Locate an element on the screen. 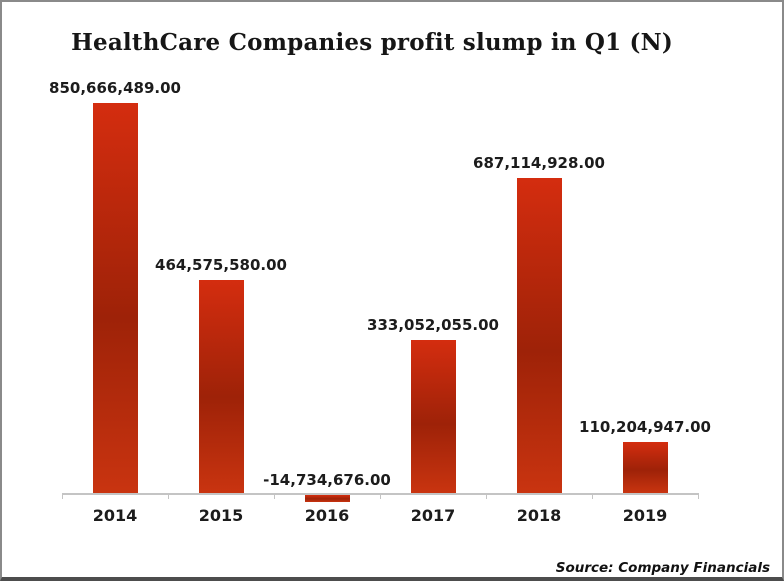 This screenshot has height=581, width=784. value-label-2017: 333,052,055.00 is located at coordinates (433, 325).